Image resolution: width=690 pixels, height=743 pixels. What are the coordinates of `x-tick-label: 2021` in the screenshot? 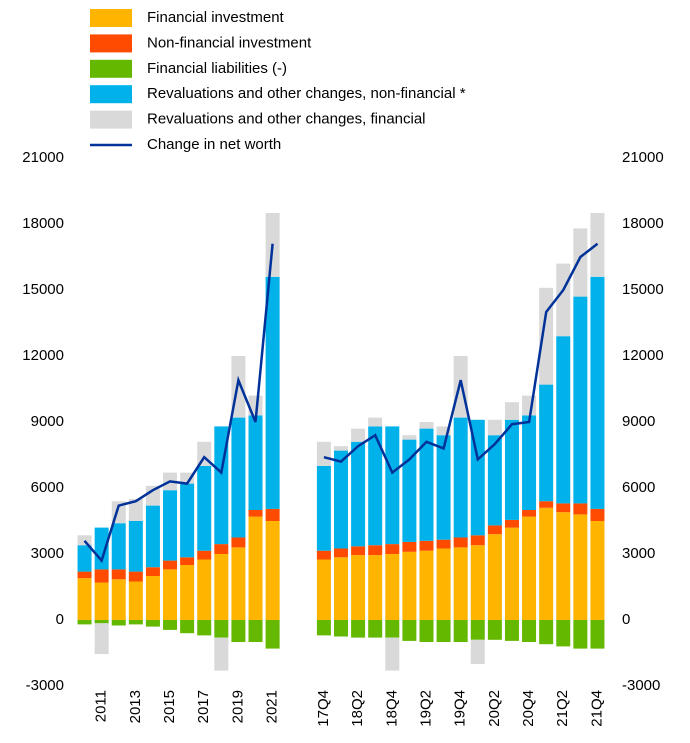 It's located at (272, 706).